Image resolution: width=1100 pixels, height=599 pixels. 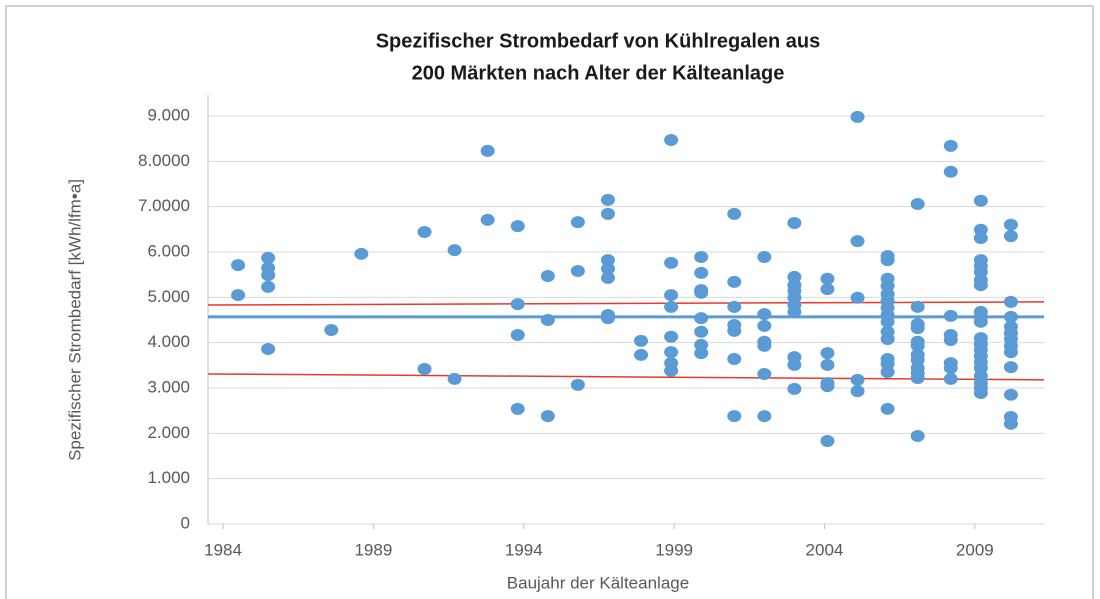 I want to click on y-tick-label: 6.000, so click(x=168, y=250).